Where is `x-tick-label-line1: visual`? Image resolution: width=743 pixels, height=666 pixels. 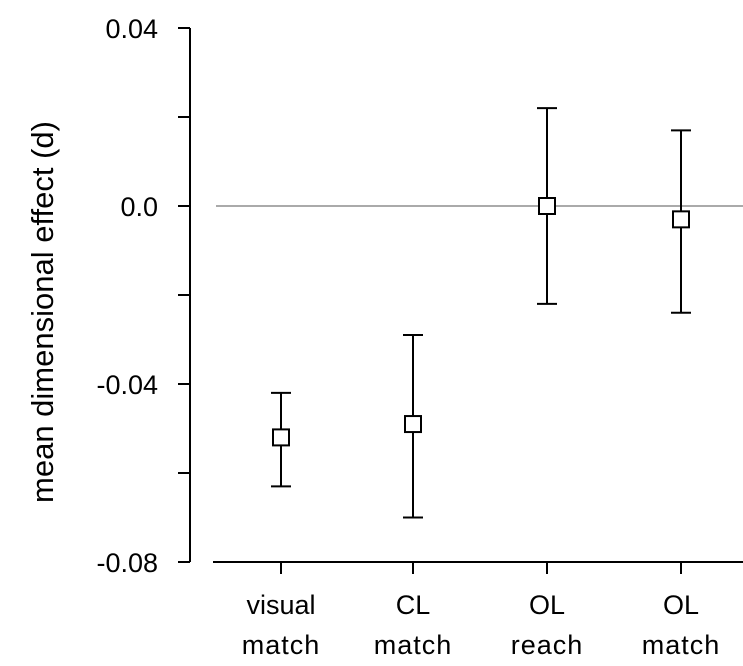
x-tick-label-line1: visual is located at coordinates (280, 605).